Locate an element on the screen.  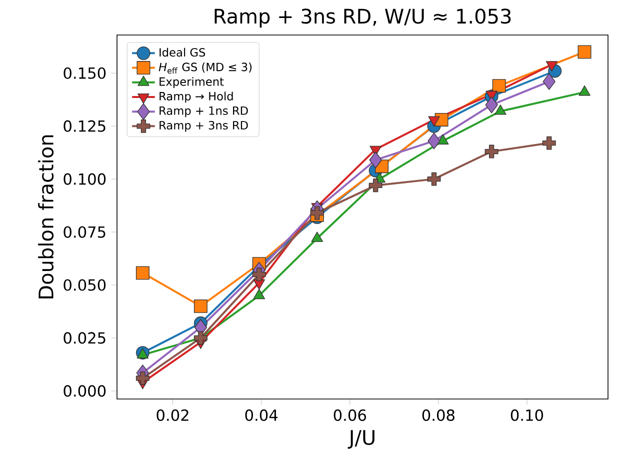
legend-label: Ramp + 3ns RD is located at coordinates (204, 126).